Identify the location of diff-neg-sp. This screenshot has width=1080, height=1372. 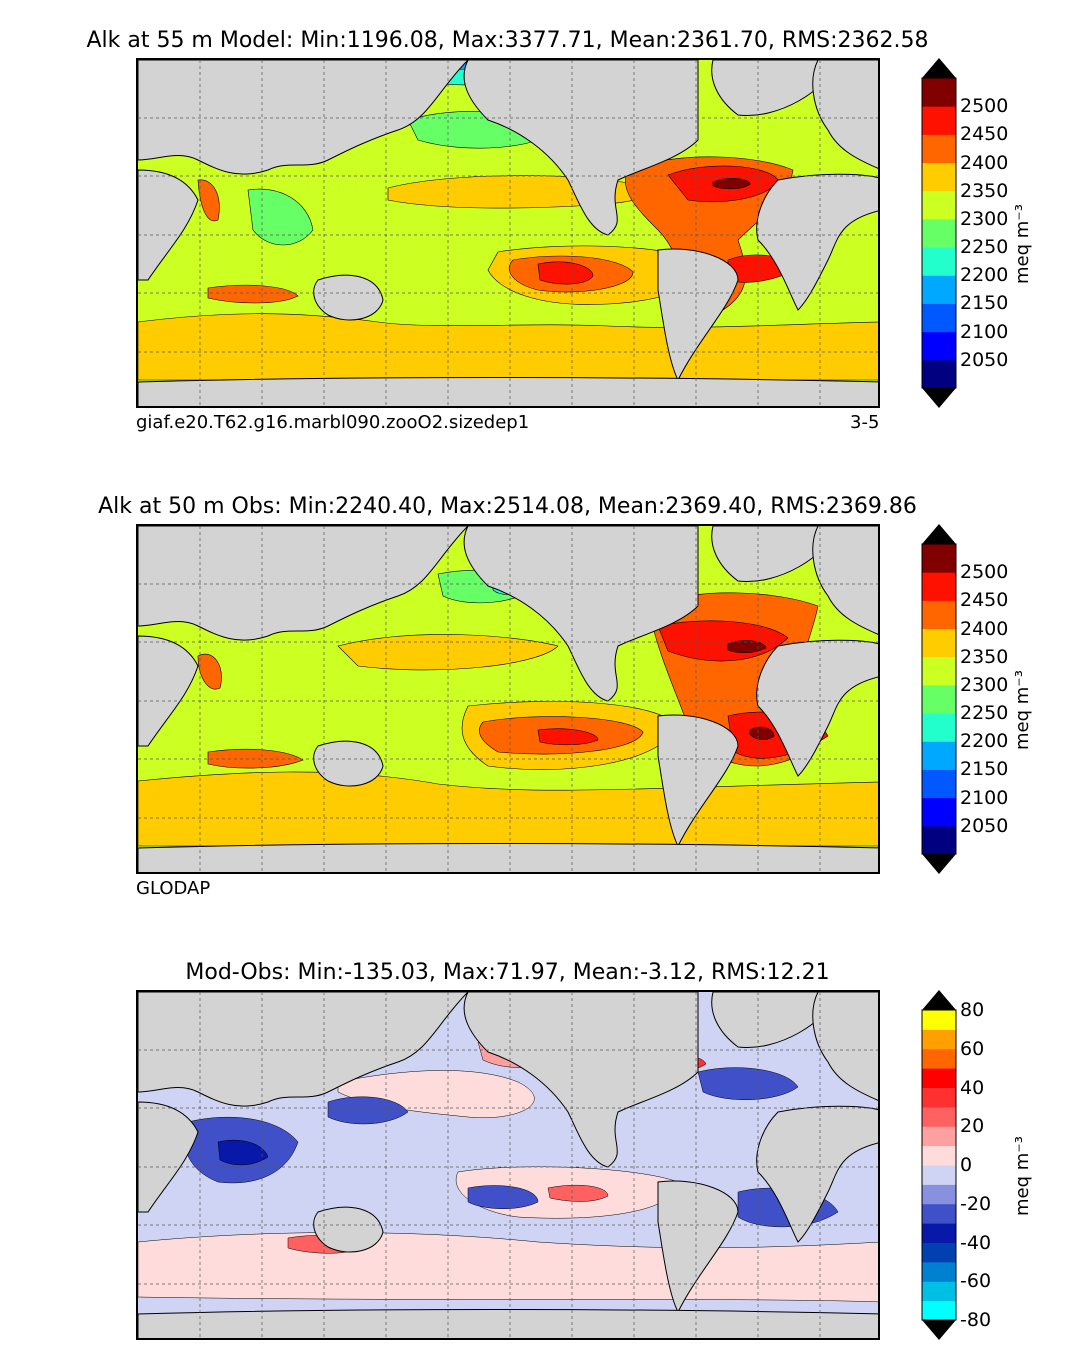
(503, 1197).